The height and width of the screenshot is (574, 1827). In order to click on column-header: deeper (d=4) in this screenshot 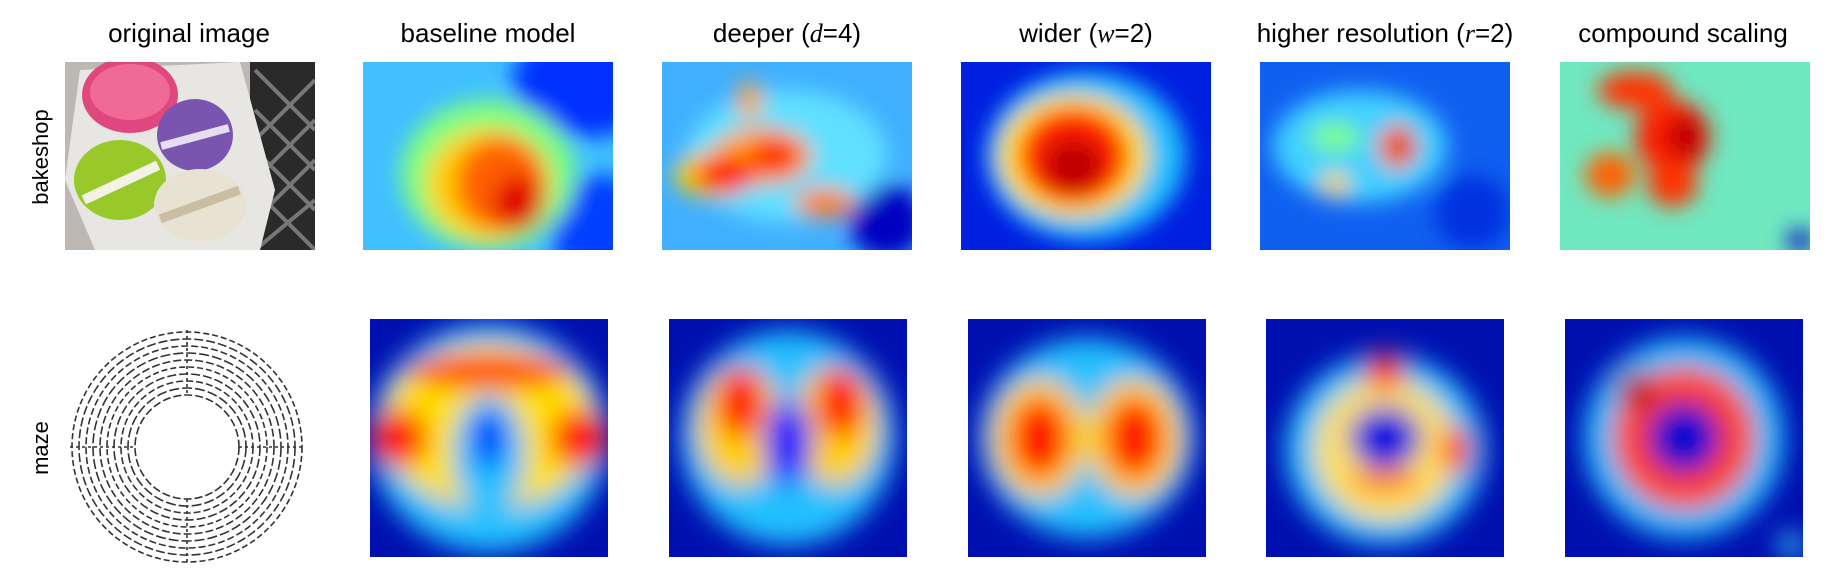, I will do `click(787, 33)`.